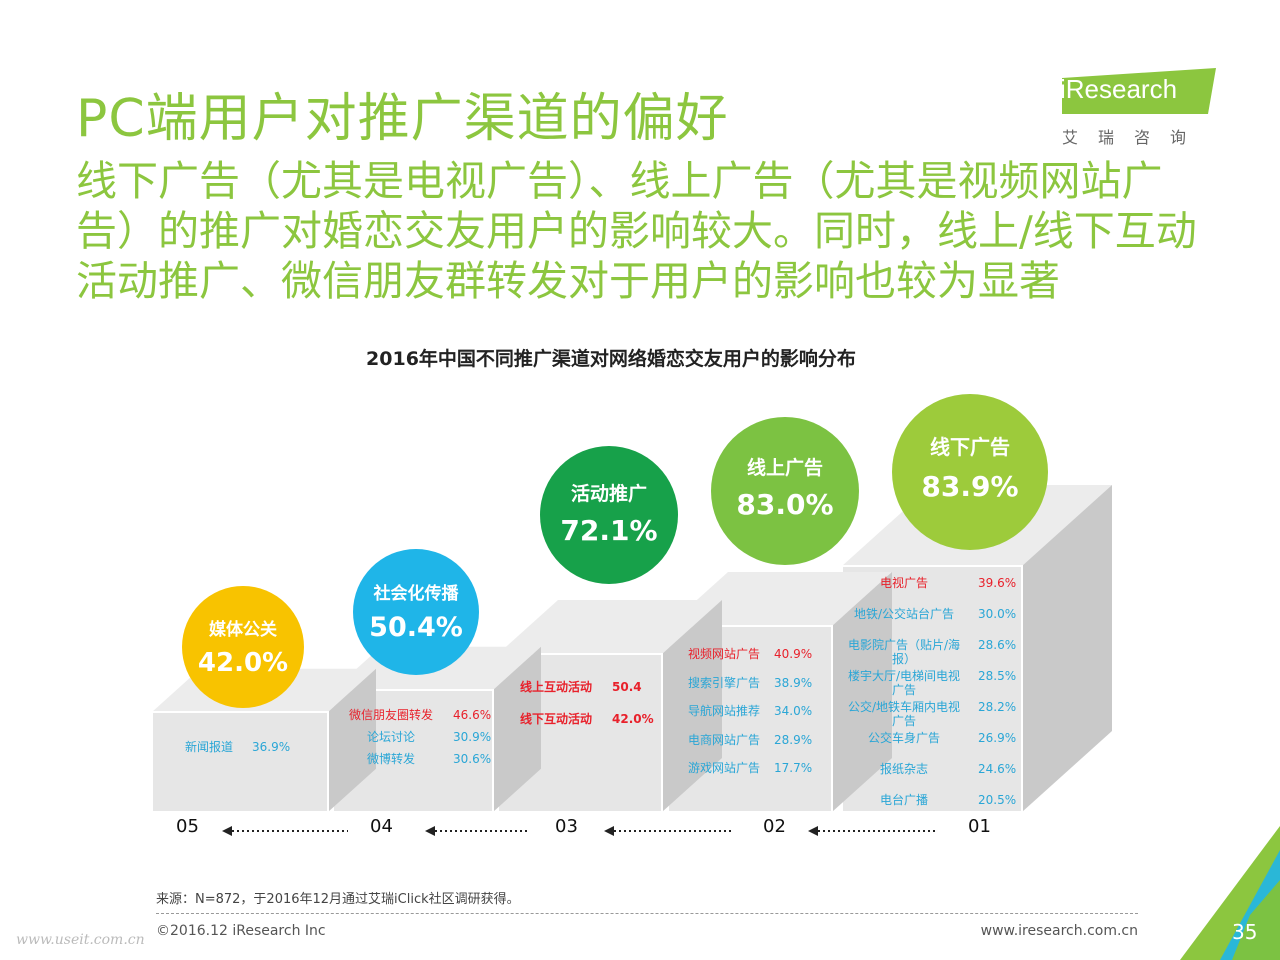 The width and height of the screenshot is (1280, 960). What do you see at coordinates (627, 687) in the screenshot?
I see `channel-item-value: 50.4` at bounding box center [627, 687].